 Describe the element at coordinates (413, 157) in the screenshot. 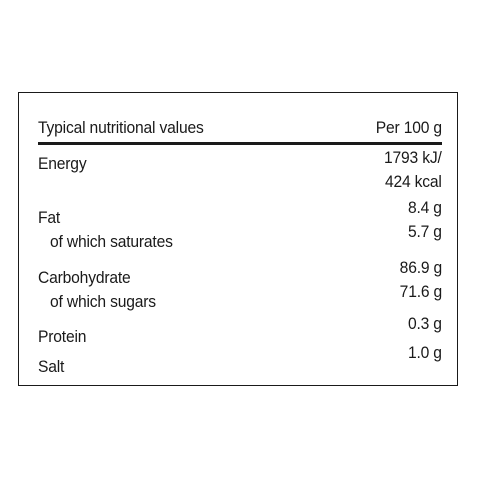

I see `nutrient-value-energy-kj: 1793 kJ/` at that location.